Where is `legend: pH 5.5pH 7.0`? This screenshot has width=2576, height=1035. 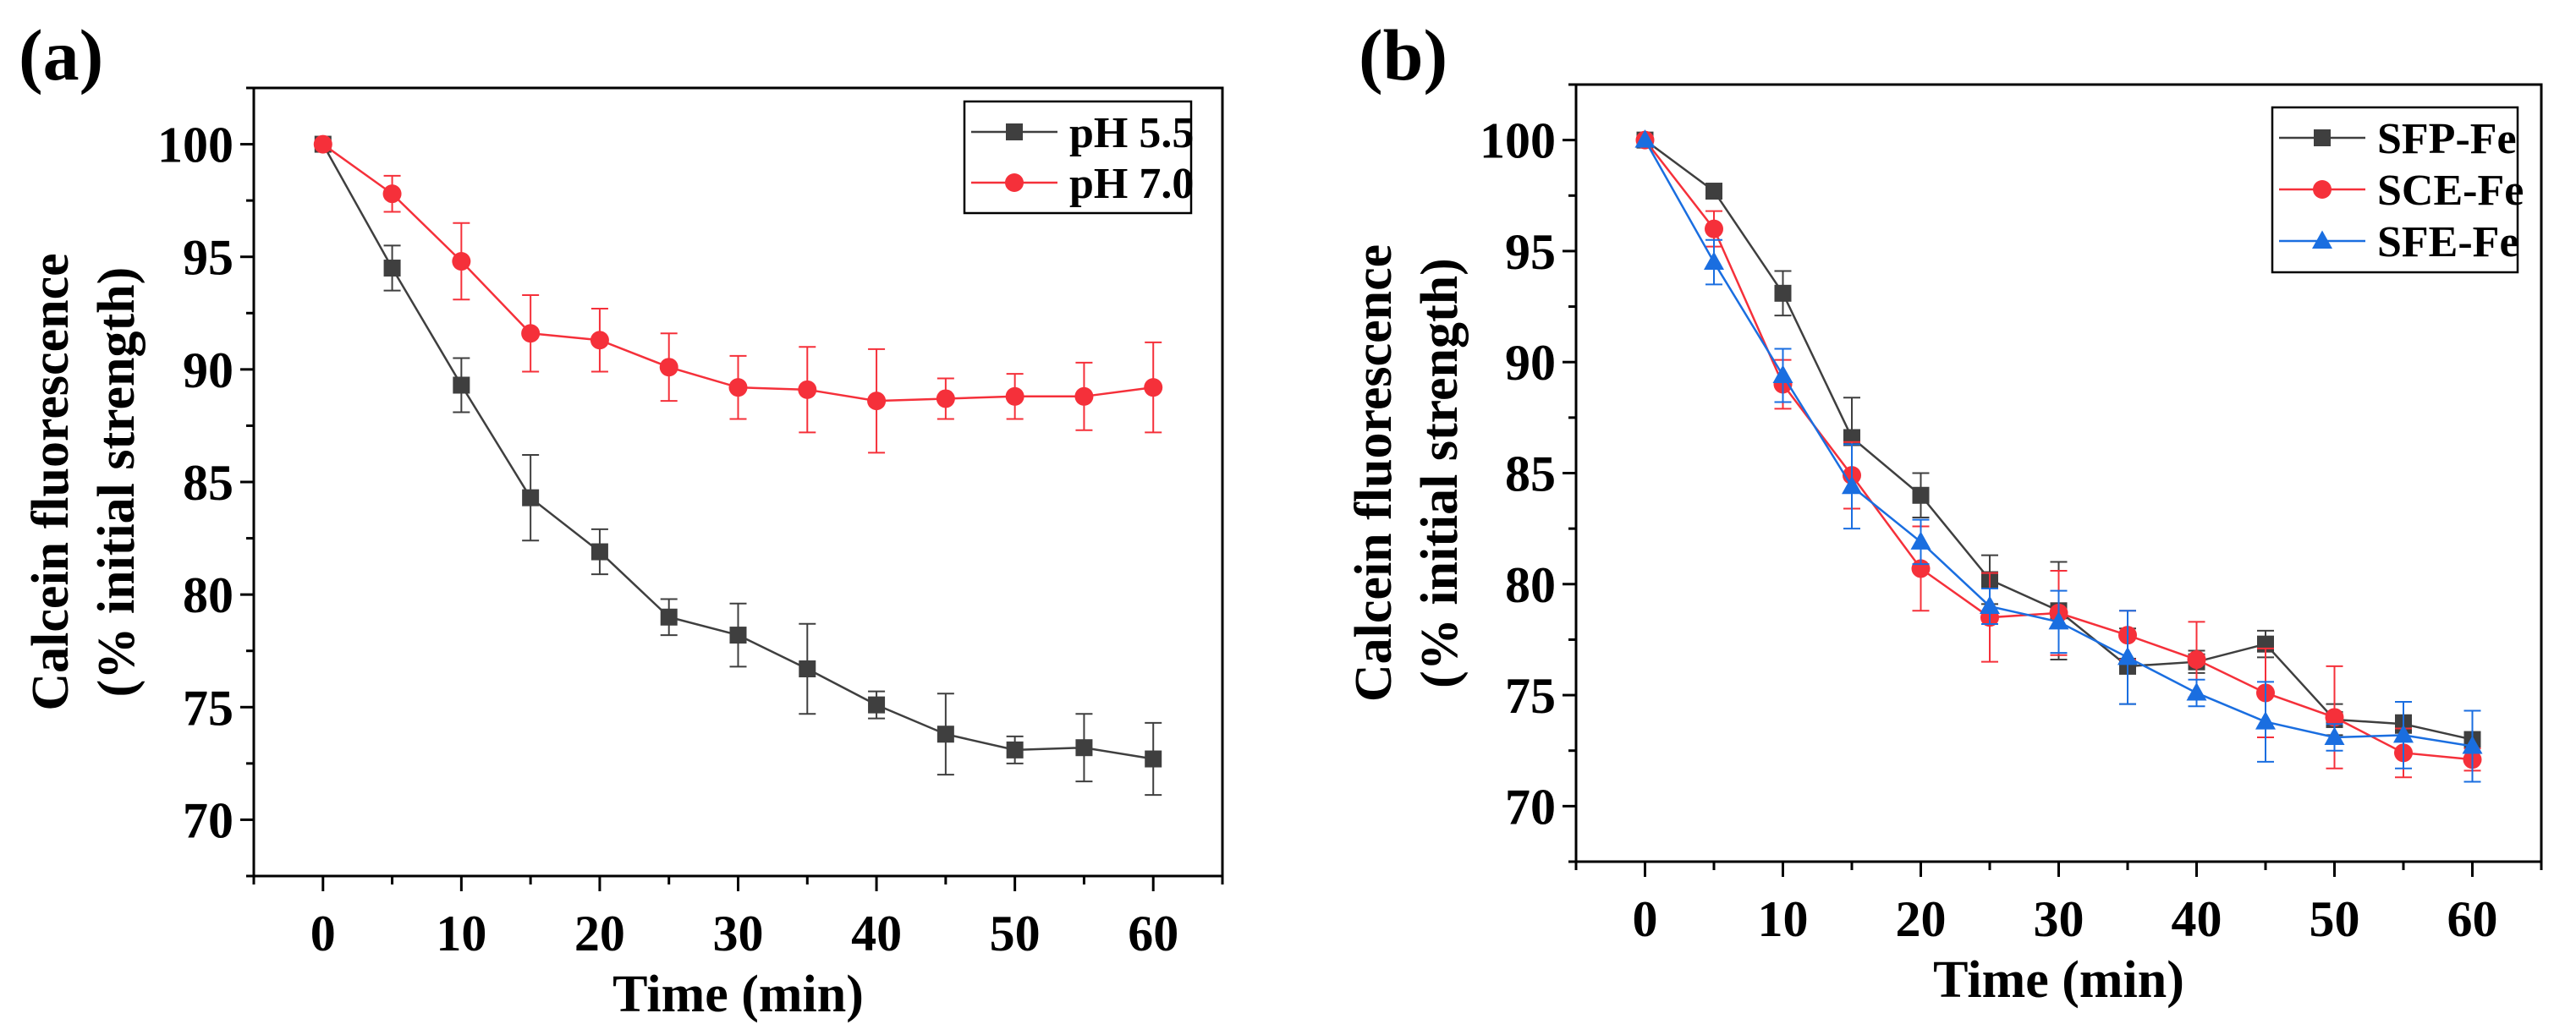
legend: pH 5.5pH 7.0 is located at coordinates (1078, 157).